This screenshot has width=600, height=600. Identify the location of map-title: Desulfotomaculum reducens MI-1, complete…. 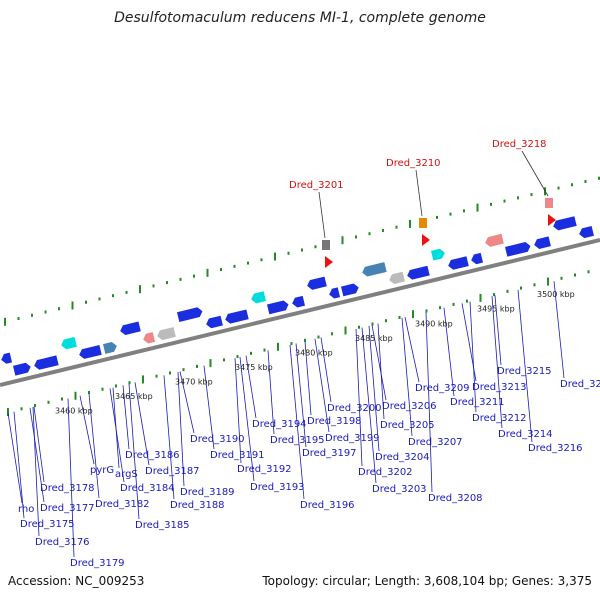
(300, 18).